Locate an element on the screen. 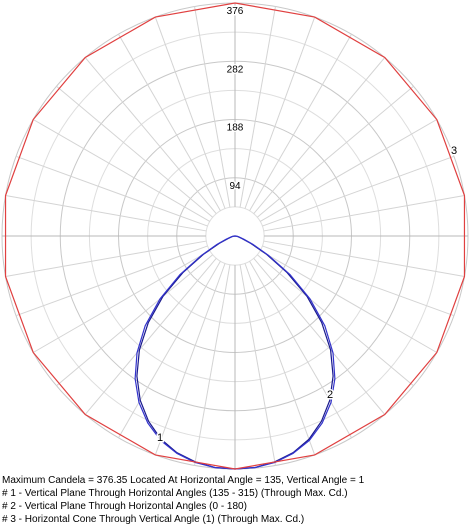  radial-tick-label: 282 is located at coordinates (235, 69).